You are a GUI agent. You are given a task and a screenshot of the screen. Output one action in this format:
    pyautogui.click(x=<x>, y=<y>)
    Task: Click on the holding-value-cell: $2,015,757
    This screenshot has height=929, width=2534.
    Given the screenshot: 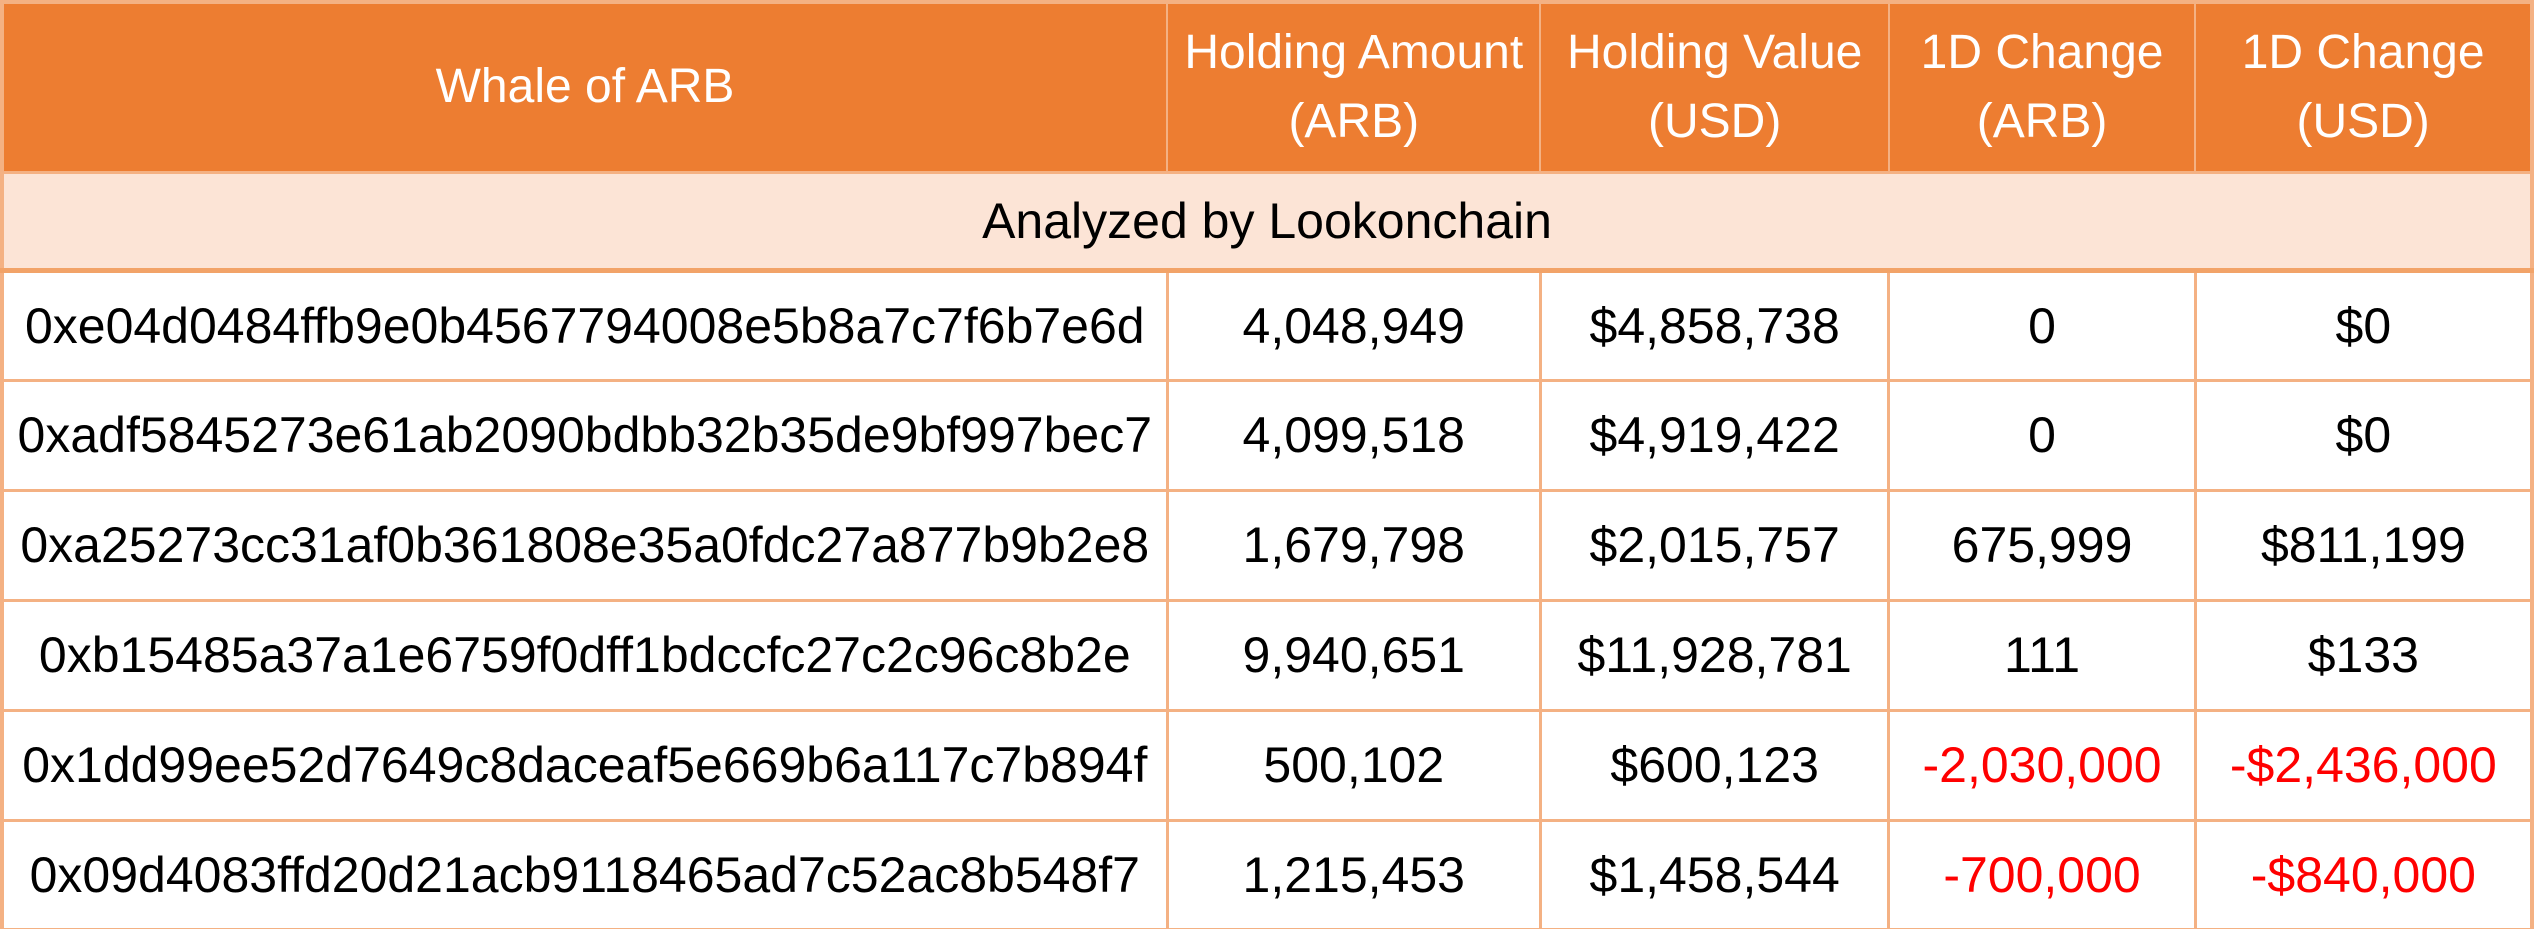 What is the action you would take?
    pyautogui.click(x=1714, y=545)
    